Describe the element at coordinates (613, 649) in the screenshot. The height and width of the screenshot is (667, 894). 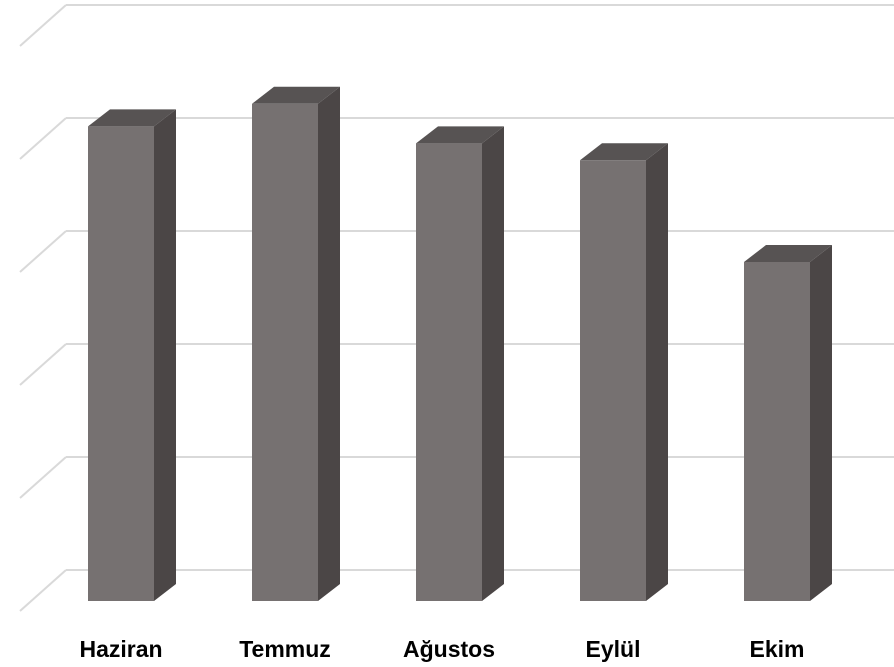
I see `category-label-3: Eylül` at that location.